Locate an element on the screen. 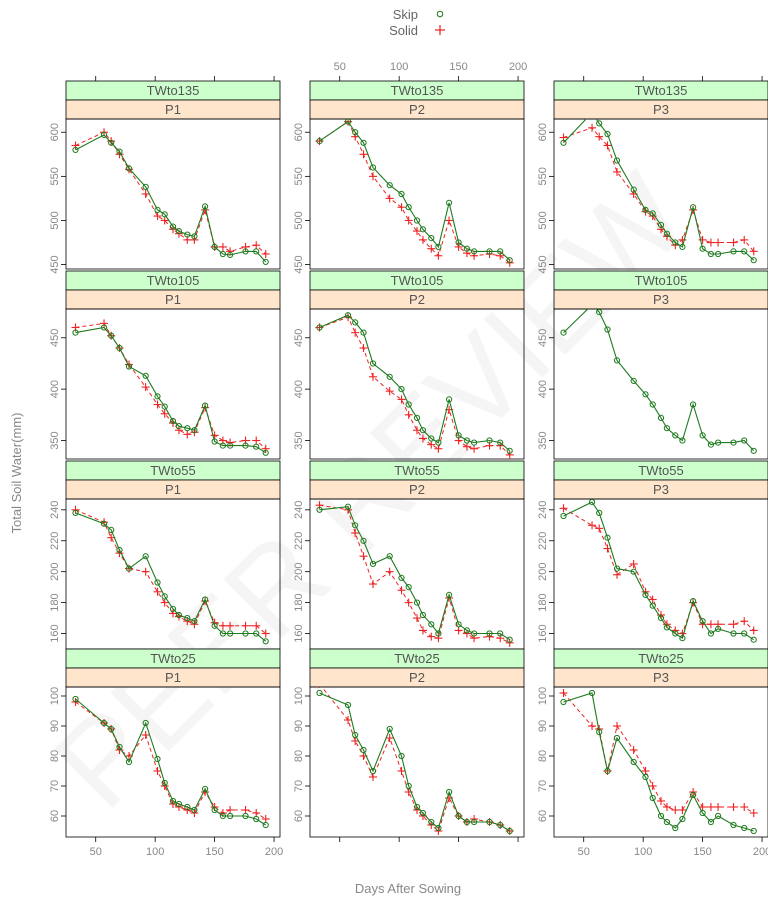 This screenshot has width=768, height=900. y-tick-label: 200 is located at coordinates (55, 572).